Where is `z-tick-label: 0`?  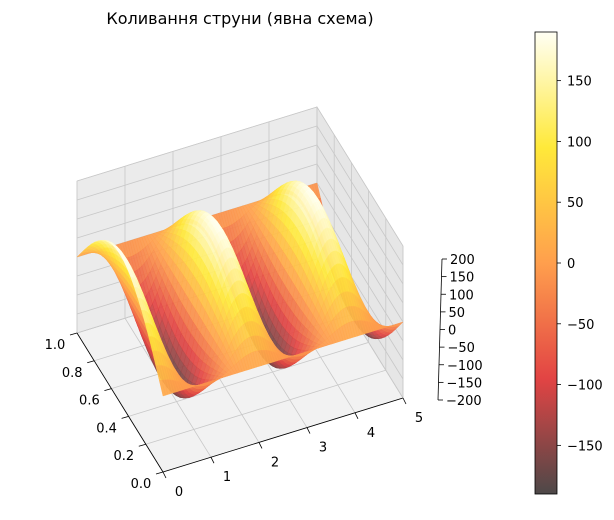 z-tick-label: 0 is located at coordinates (452, 331).